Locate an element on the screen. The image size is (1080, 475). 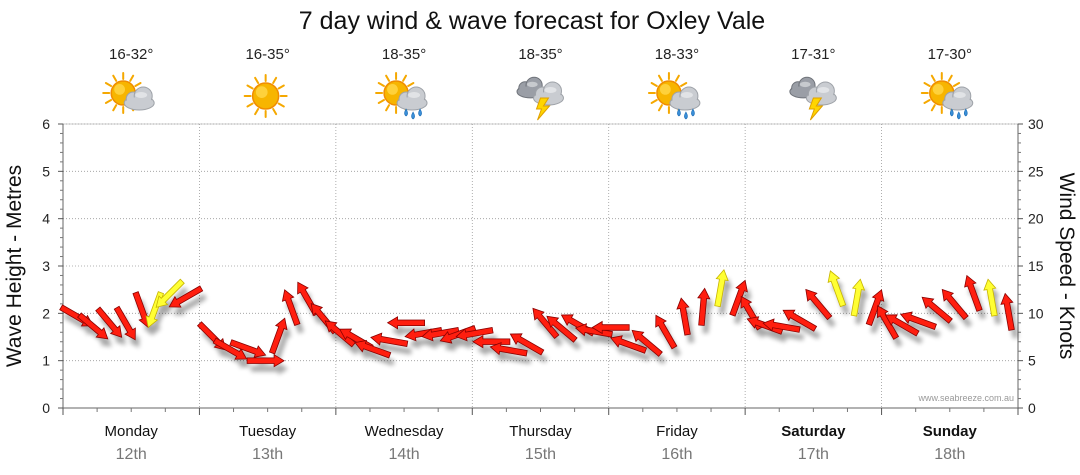
date-label: 15th is located at coordinates (540, 454).